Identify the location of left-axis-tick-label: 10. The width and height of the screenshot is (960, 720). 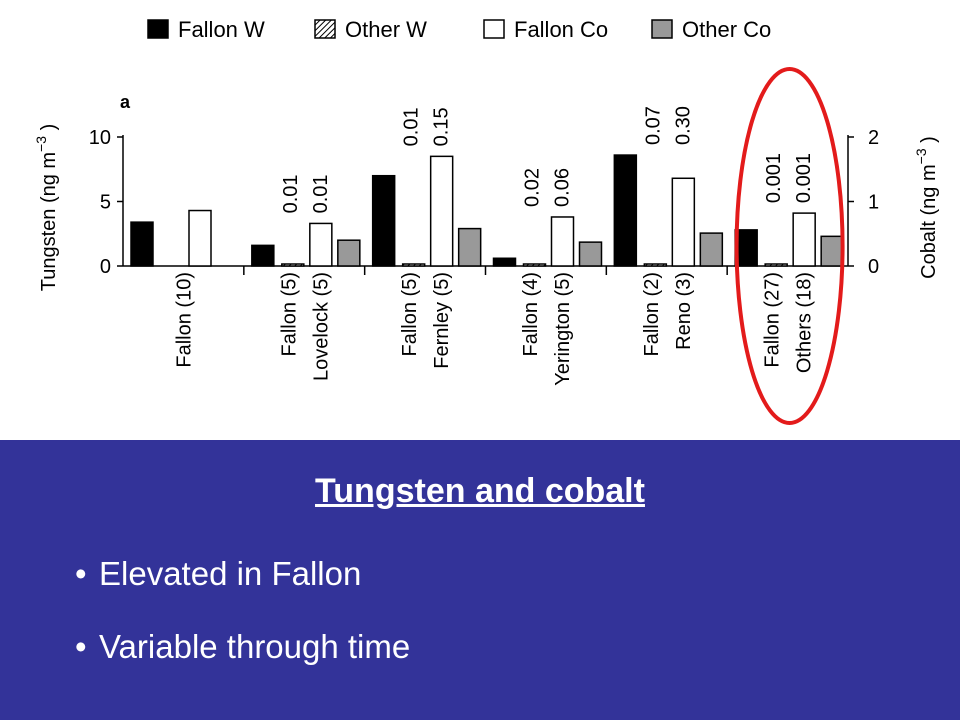
(100, 138).